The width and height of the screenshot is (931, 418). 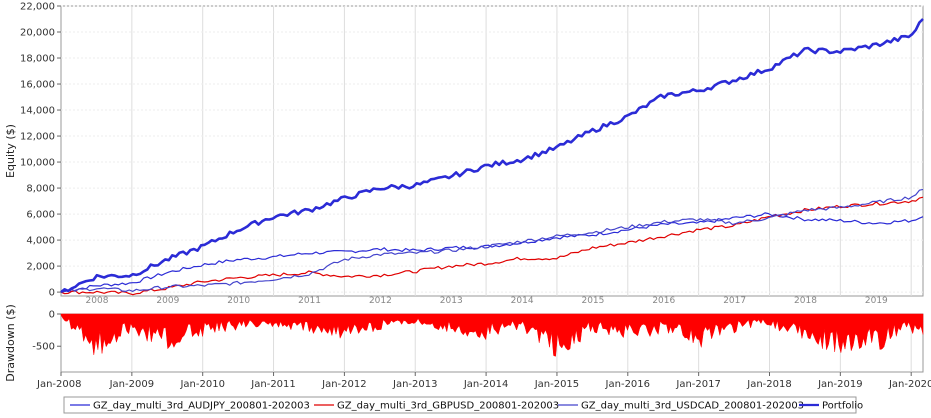 What do you see at coordinates (40, 267) in the screenshot?
I see `equity-y-tick-label: 2,000` at bounding box center [40, 267].